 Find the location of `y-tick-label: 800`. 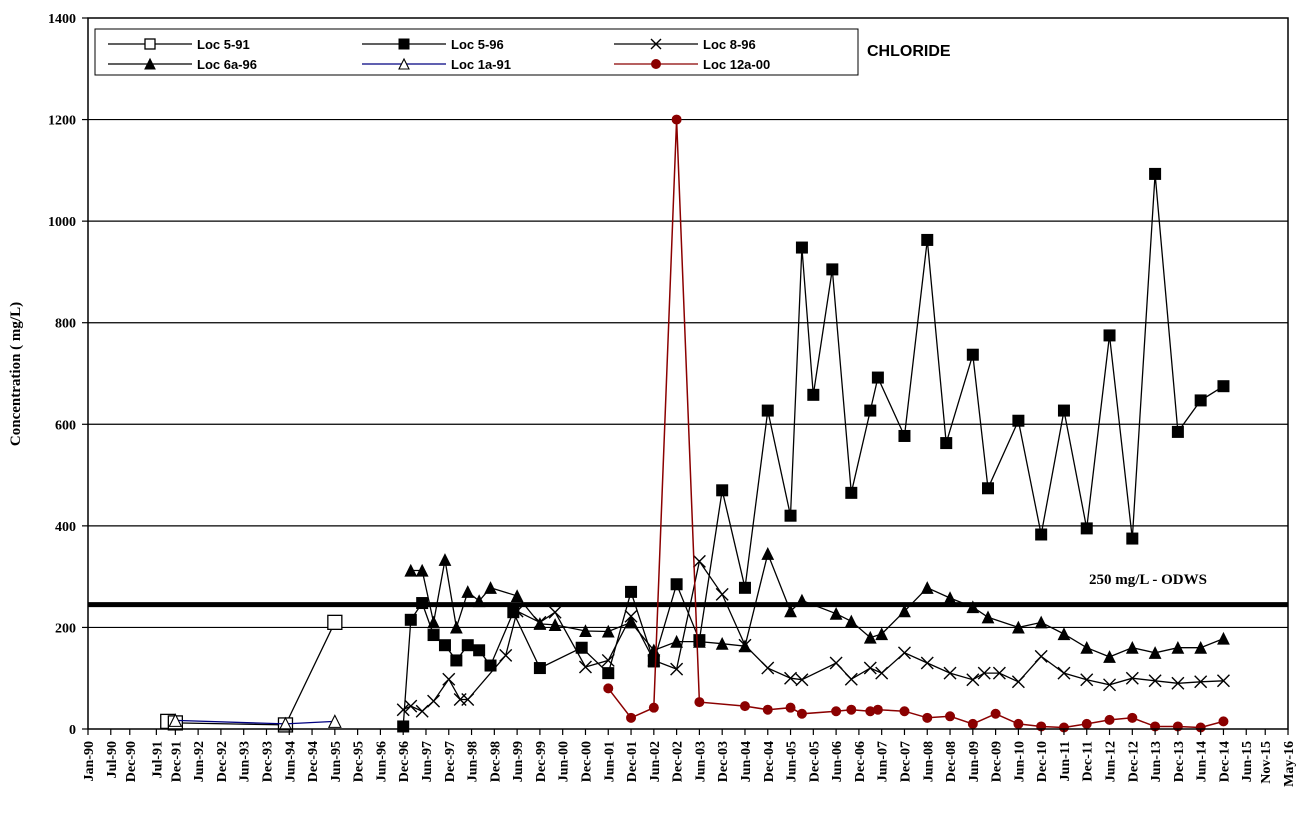

y-tick-label: 800 is located at coordinates (65, 324).